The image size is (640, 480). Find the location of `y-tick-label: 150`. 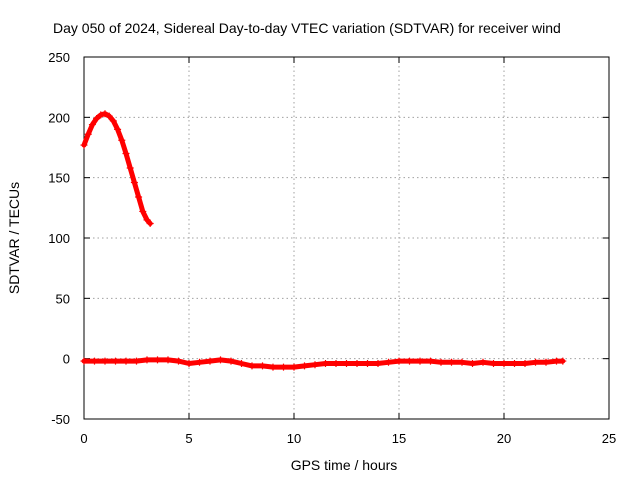

y-tick-label: 150 is located at coordinates (59, 178).